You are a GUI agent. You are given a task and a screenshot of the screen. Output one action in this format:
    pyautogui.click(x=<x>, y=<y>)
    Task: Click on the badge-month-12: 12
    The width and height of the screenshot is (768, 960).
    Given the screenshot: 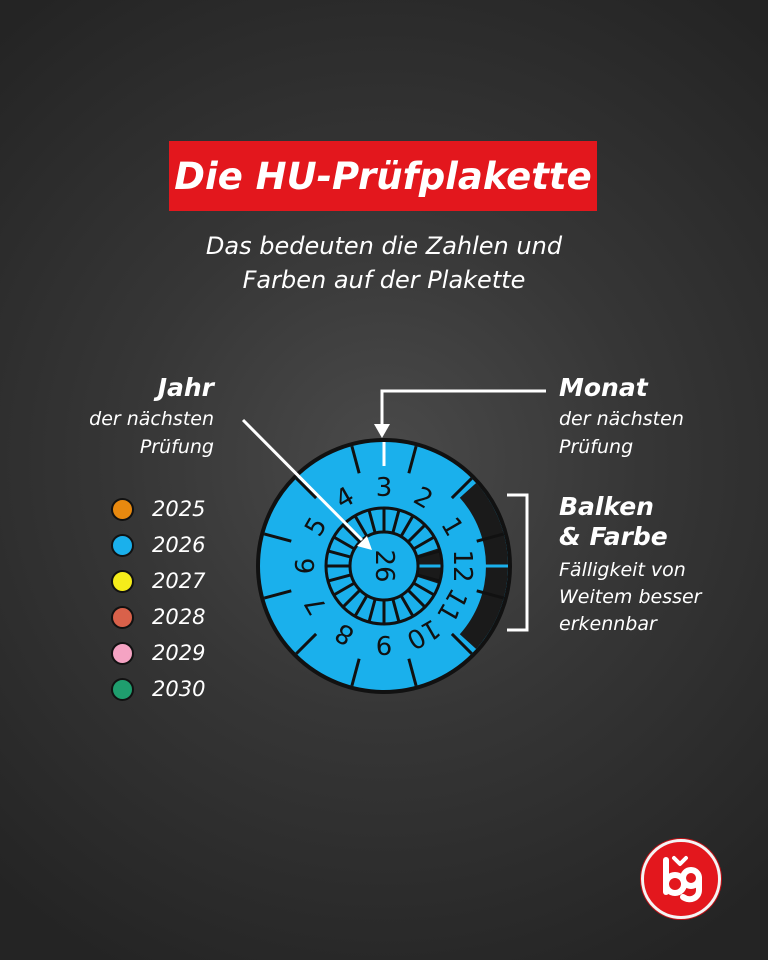 What is the action you would take?
    pyautogui.click(x=462, y=565)
    